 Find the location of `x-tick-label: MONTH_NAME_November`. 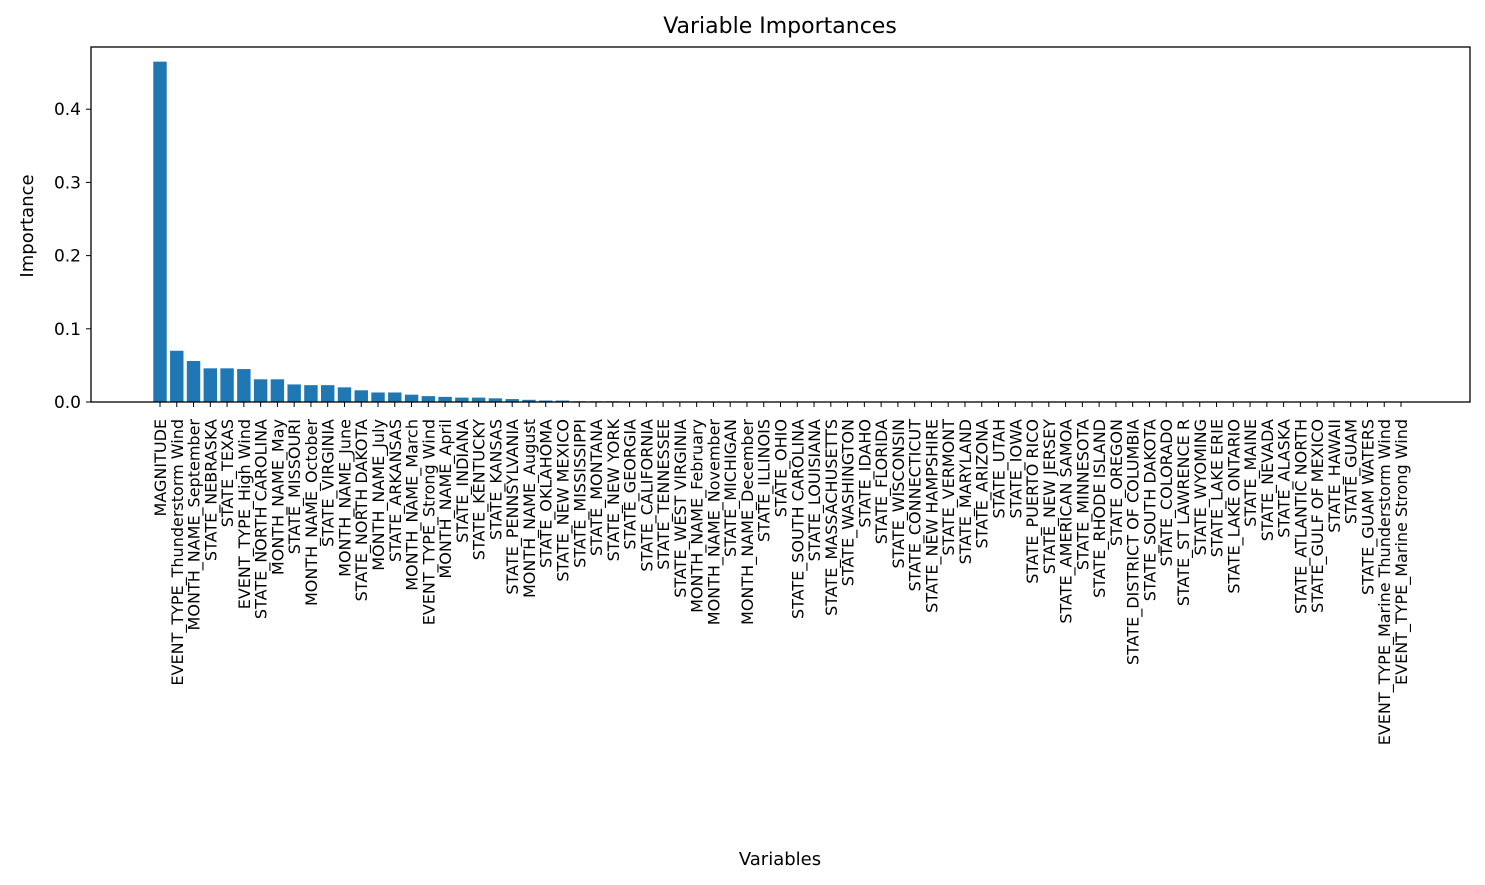

x-tick-label: MONTH_NAME_November is located at coordinates (714, 522).